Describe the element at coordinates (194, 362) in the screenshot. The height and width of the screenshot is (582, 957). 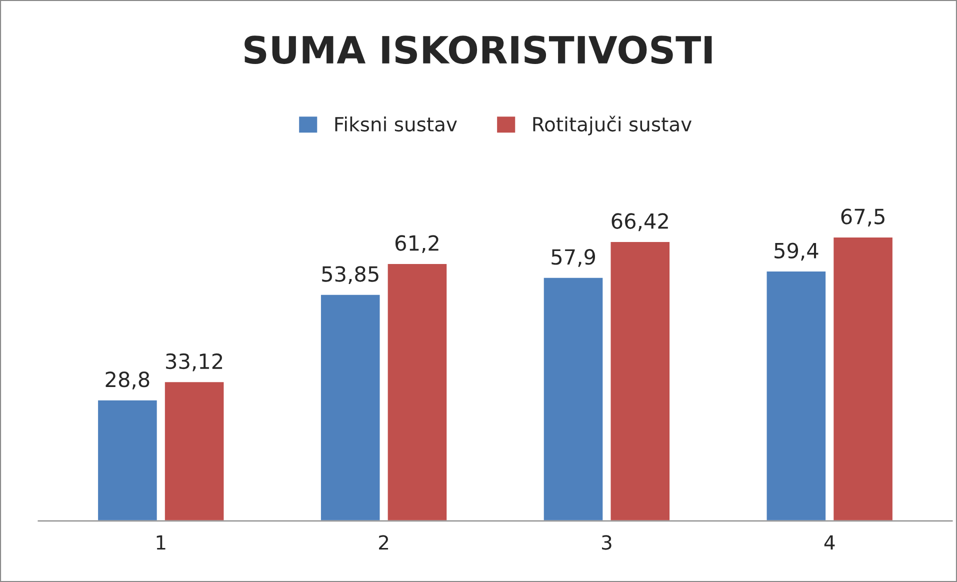
I see `data-label: 33,12` at that location.